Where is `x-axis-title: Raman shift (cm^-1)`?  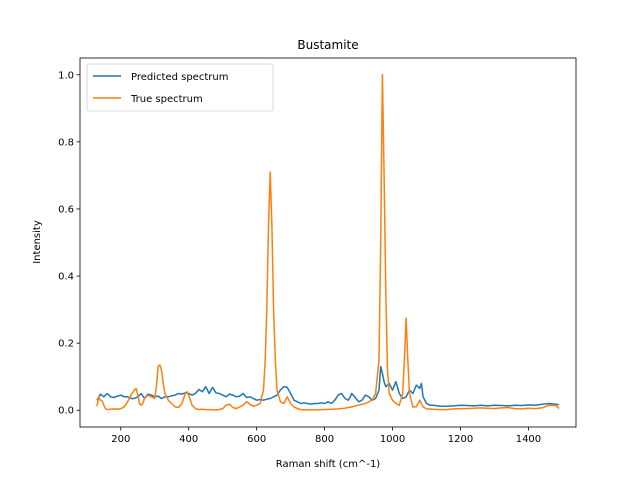
x-axis-title: Raman shift (cm^-1) is located at coordinates (328, 464).